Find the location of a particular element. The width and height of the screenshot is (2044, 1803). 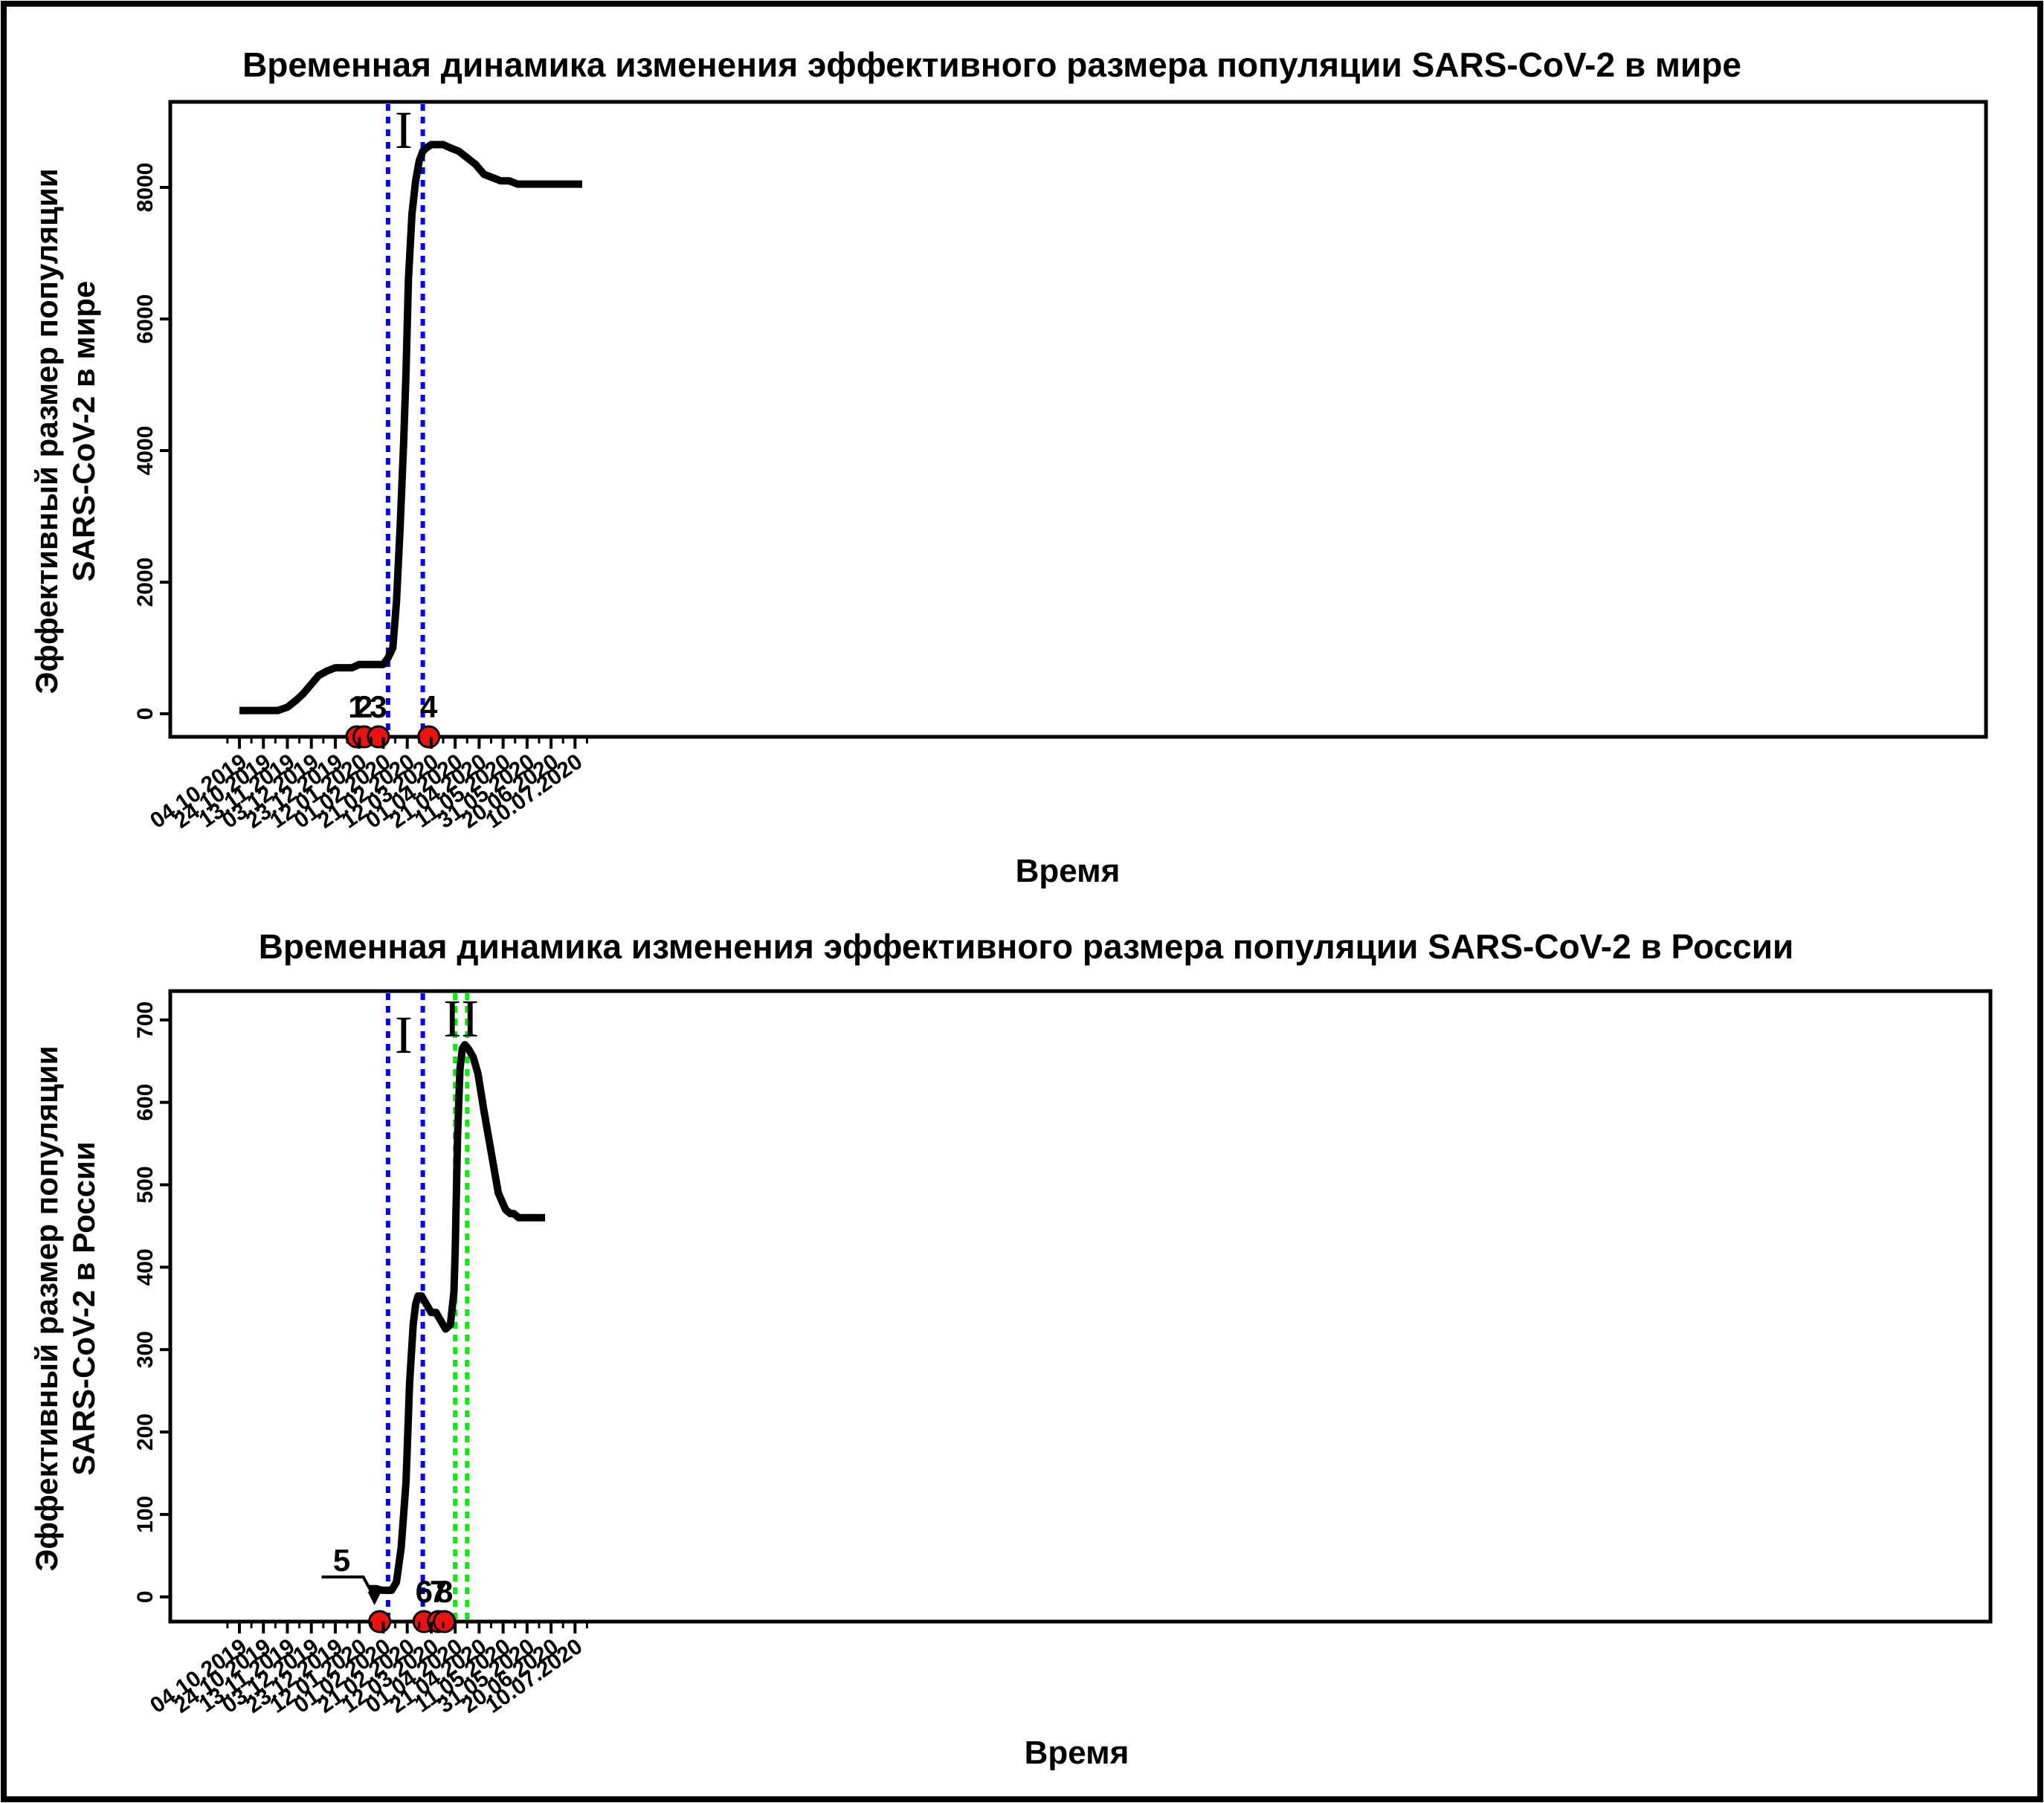

event-callout-line is located at coordinates (347, 1584).